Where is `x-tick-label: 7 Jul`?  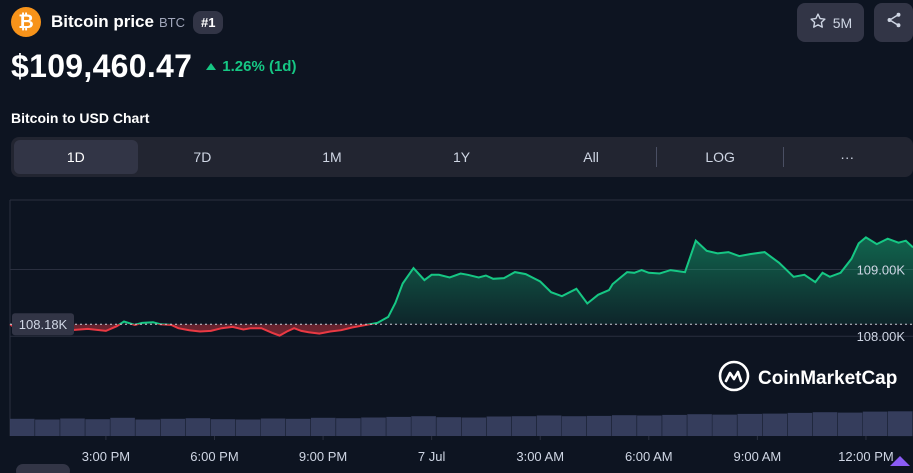
x-tick-label: 7 Jul is located at coordinates (432, 456).